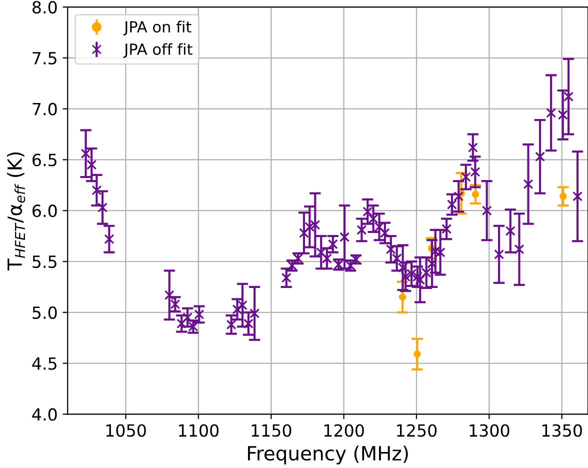 The image size is (588, 468). I want to click on y-tick-label: 5.0, so click(44, 312).